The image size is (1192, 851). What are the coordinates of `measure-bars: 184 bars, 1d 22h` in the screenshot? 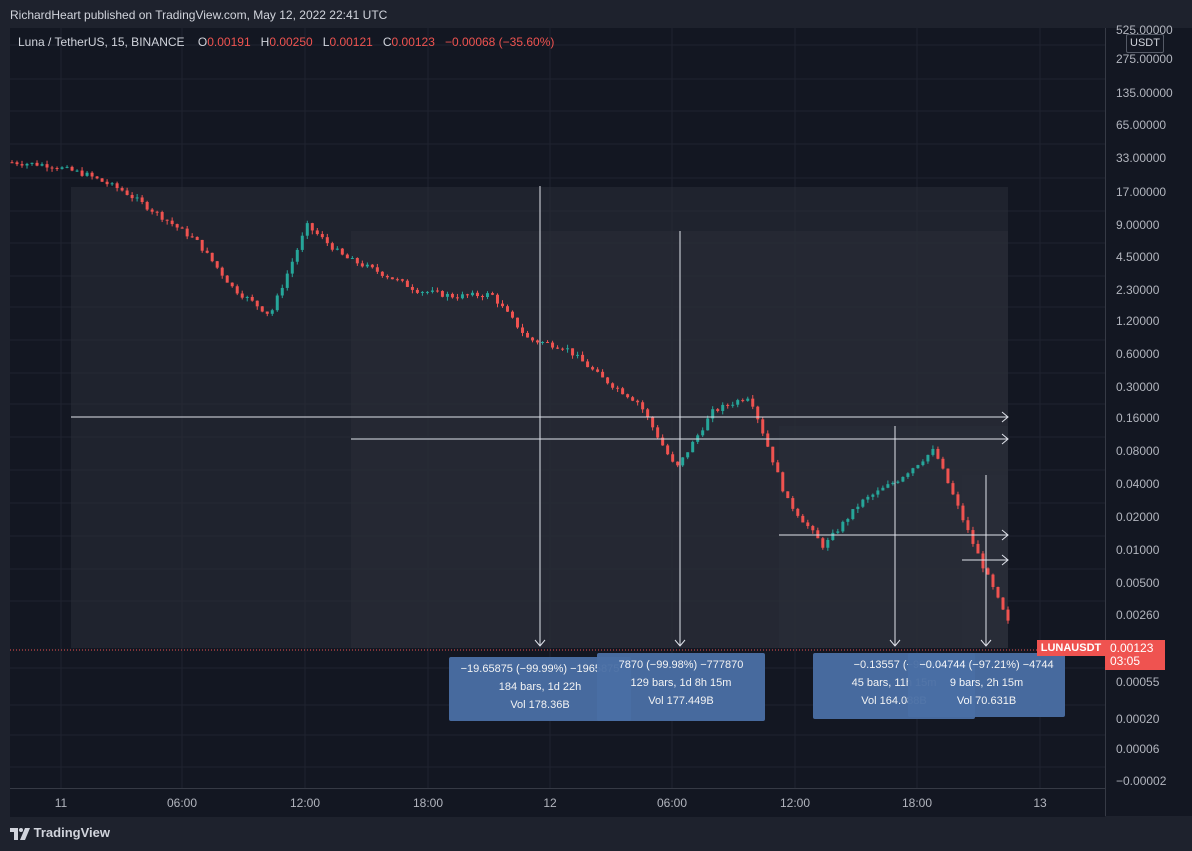 It's located at (540, 687).